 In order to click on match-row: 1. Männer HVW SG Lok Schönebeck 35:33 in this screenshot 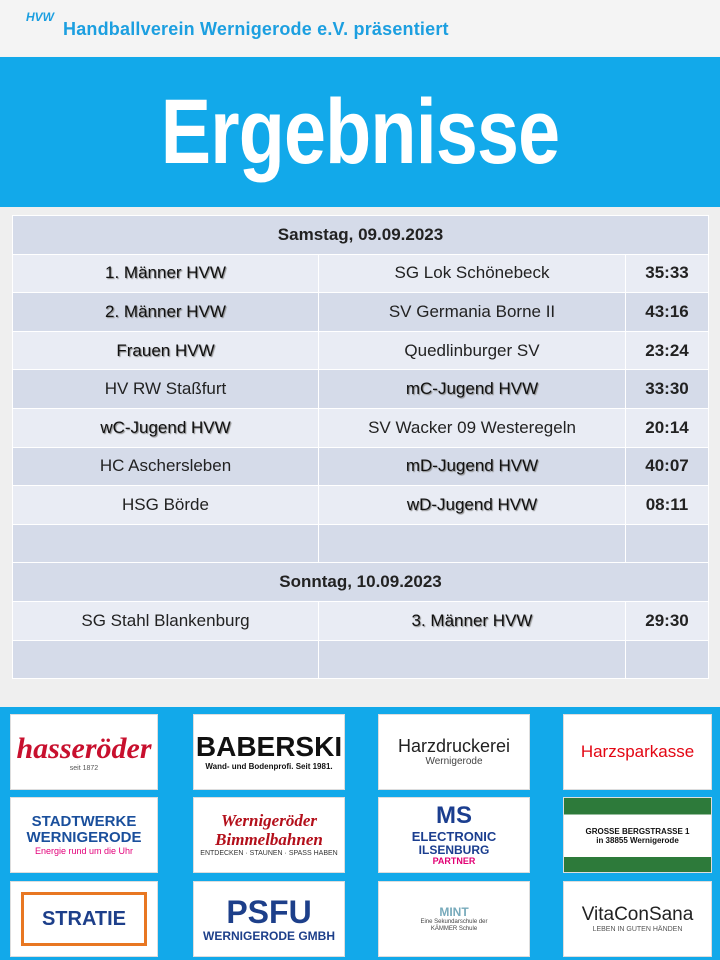, I will do `click(360, 273)`.